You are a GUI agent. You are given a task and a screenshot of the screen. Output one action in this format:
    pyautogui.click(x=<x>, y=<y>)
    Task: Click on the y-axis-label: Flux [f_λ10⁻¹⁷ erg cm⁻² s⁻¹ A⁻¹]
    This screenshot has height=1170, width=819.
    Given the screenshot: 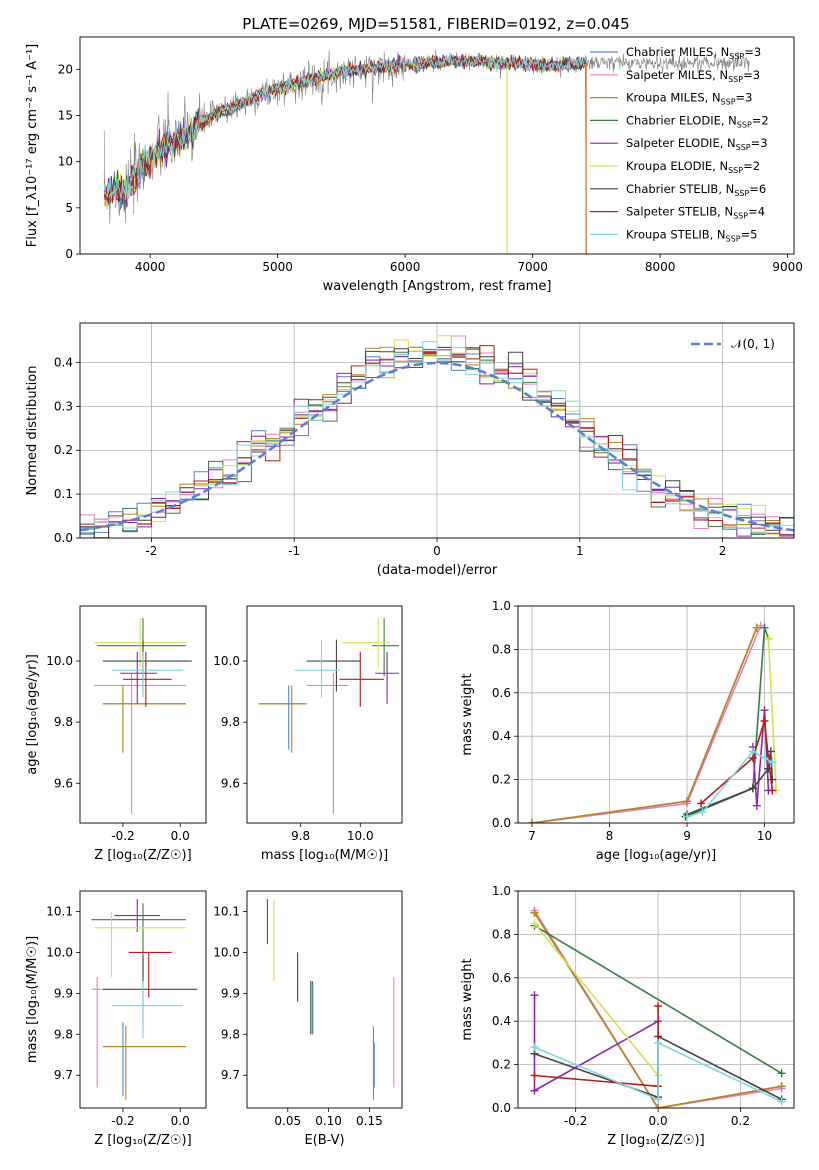 What is the action you would take?
    pyautogui.click(x=32, y=146)
    